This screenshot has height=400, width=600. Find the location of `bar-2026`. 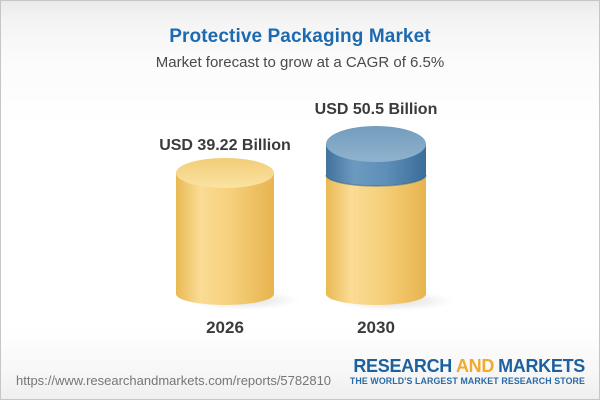

bar-2026 is located at coordinates (238, 234).